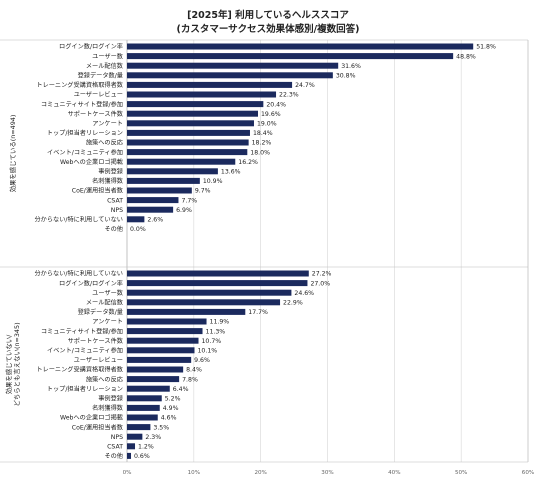  I want to click on category-label: トップ/担当者リレーション, so click(85, 389).